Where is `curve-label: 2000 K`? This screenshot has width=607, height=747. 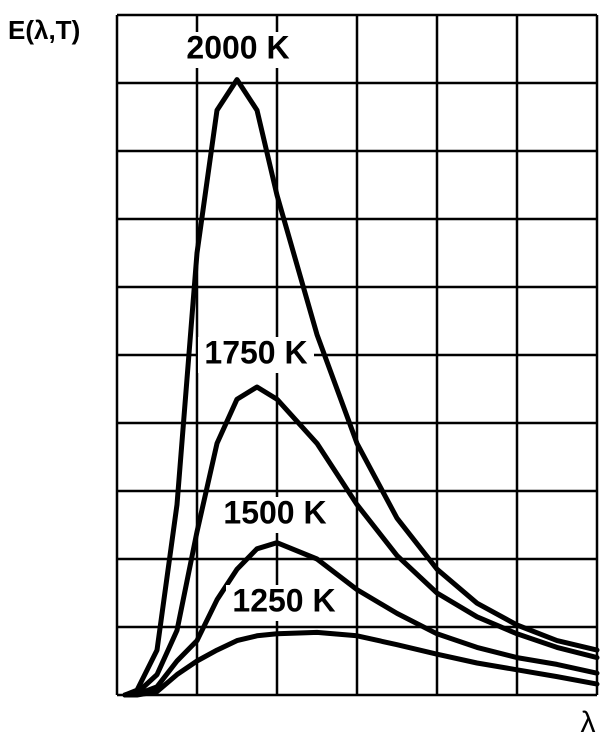
curve-label: 2000 K is located at coordinates (237, 47).